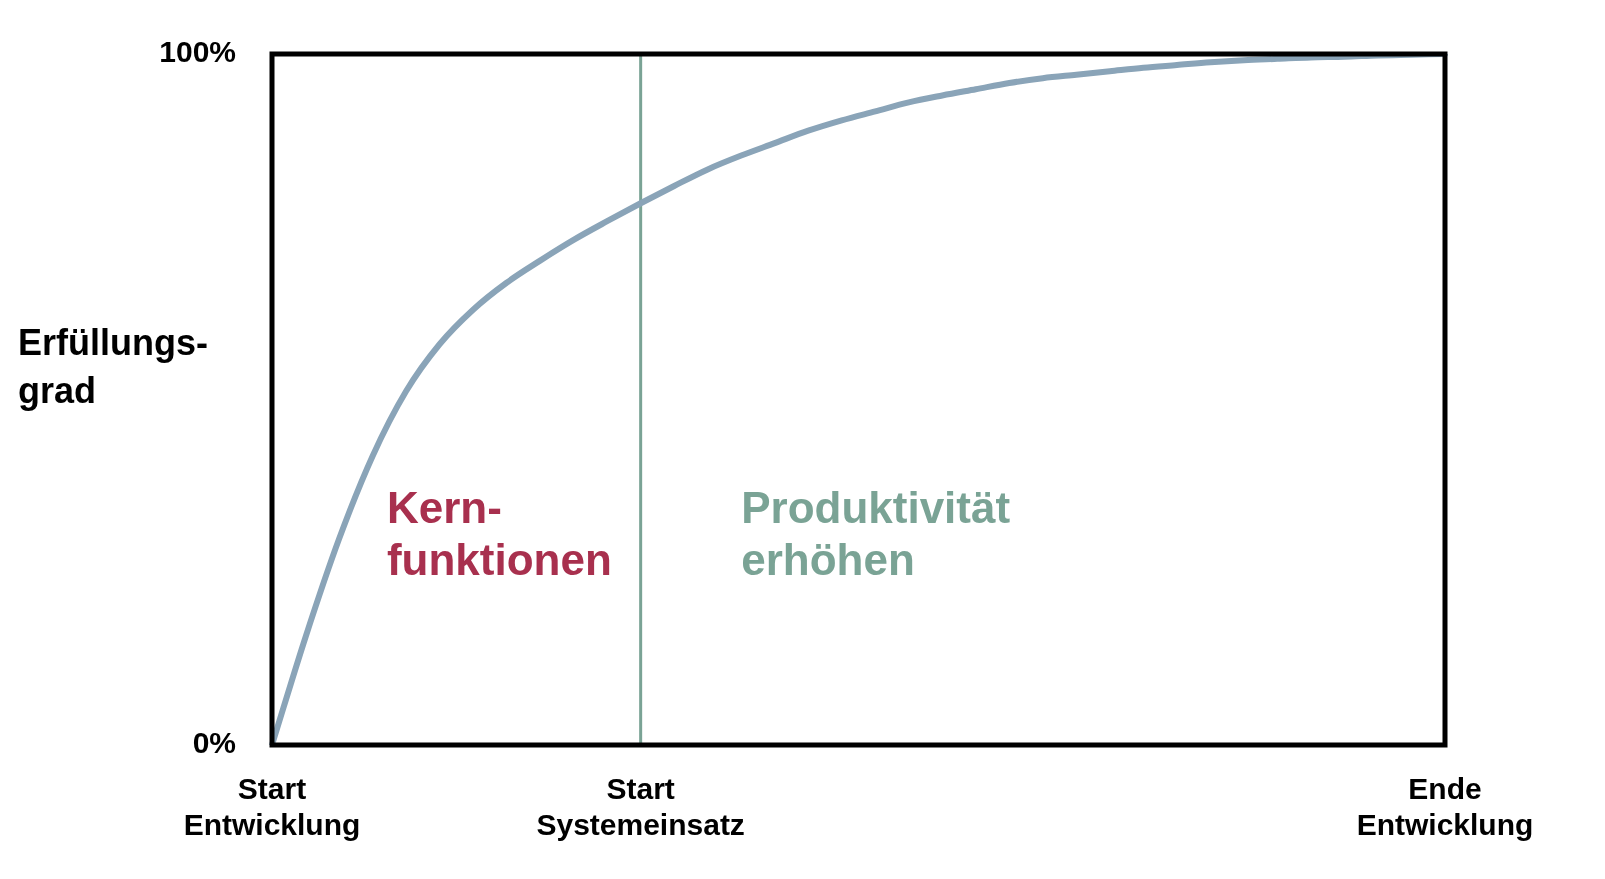  What do you see at coordinates (197, 52) in the screenshot?
I see `y-tick-label: 100%` at bounding box center [197, 52].